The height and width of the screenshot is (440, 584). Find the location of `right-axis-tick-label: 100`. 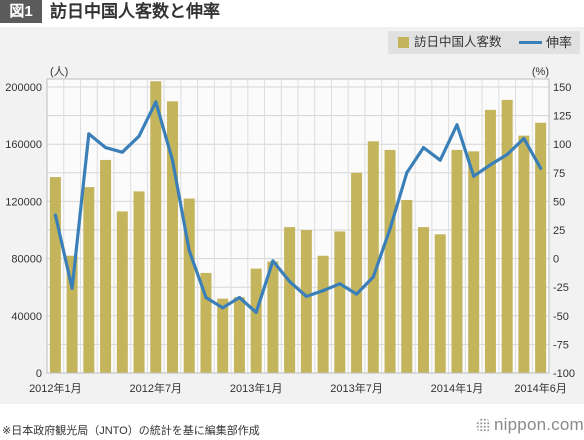

right-axis-tick-label: 100 is located at coordinates (562, 145).